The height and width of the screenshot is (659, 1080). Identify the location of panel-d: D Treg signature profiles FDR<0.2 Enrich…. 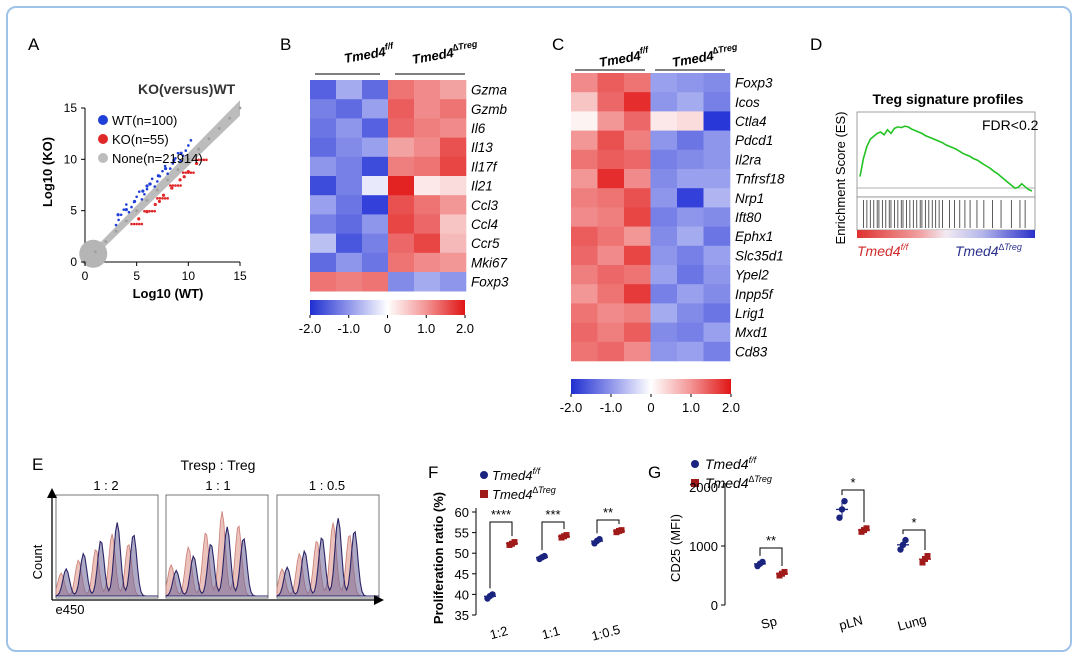
(924, 147).